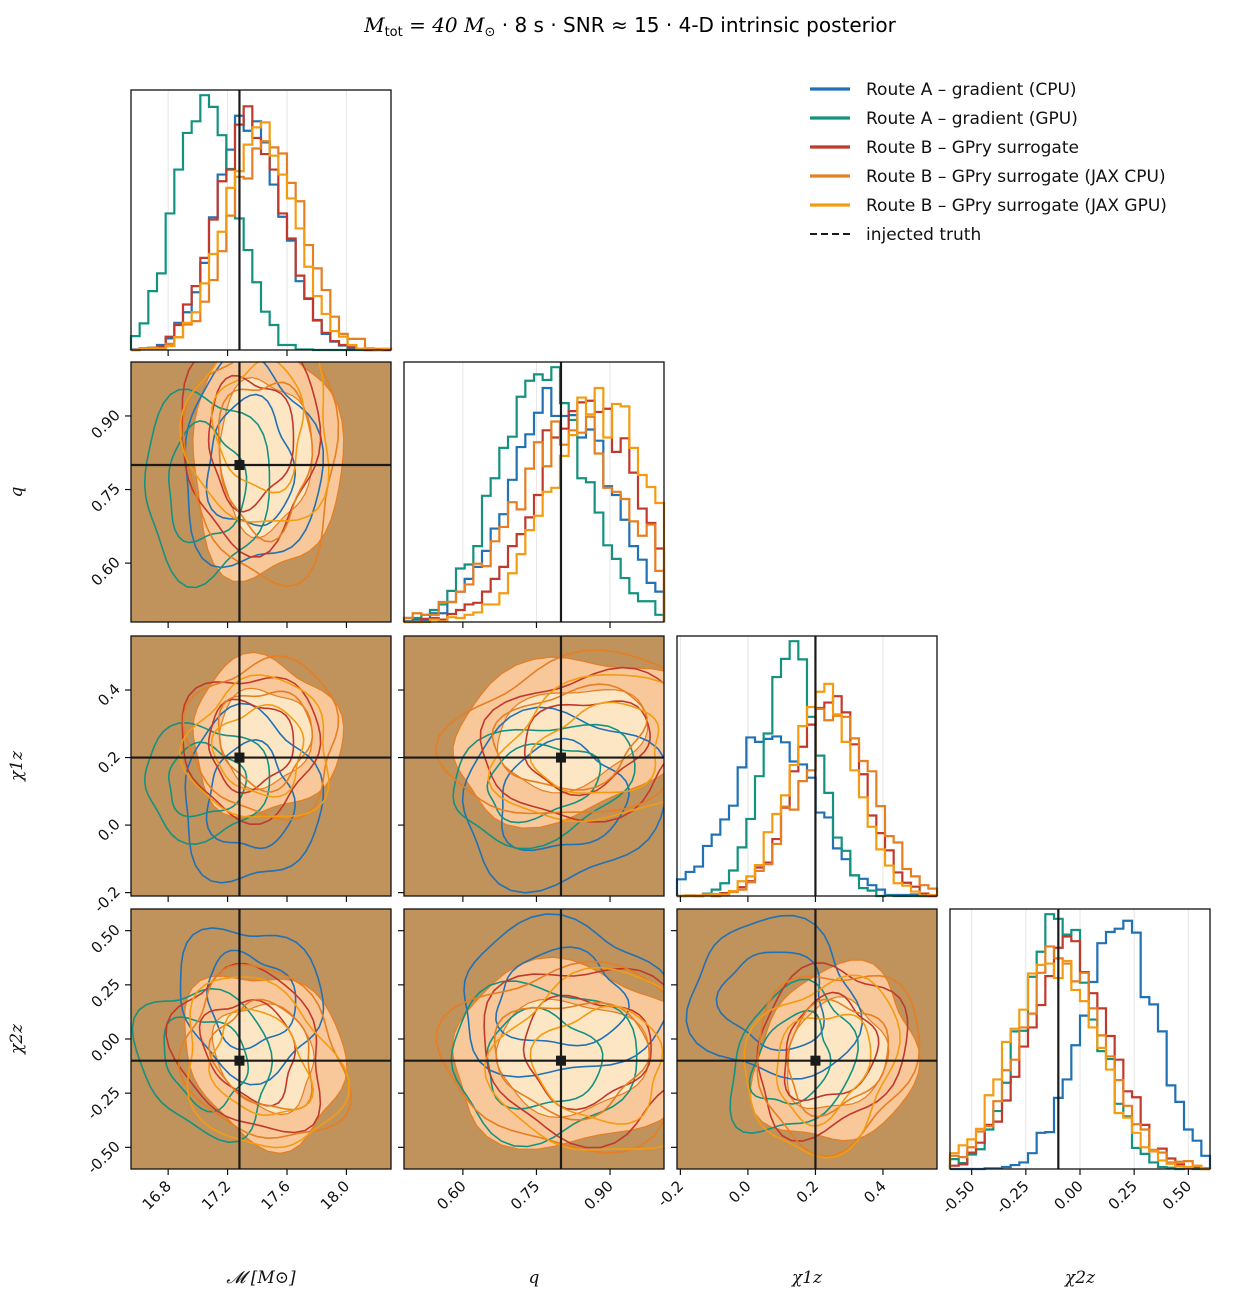 This screenshot has width=1239, height=1302. What do you see at coordinates (275, 1195) in the screenshot?
I see `x-tick-label-mc: 17.6` at bounding box center [275, 1195].